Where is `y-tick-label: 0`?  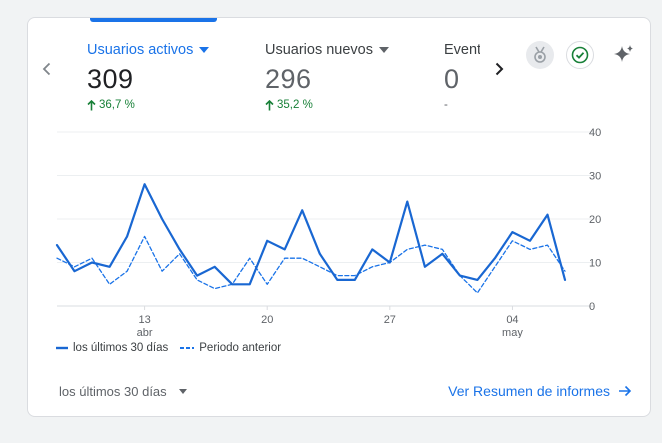
y-tick-label: 0 is located at coordinates (592, 307).